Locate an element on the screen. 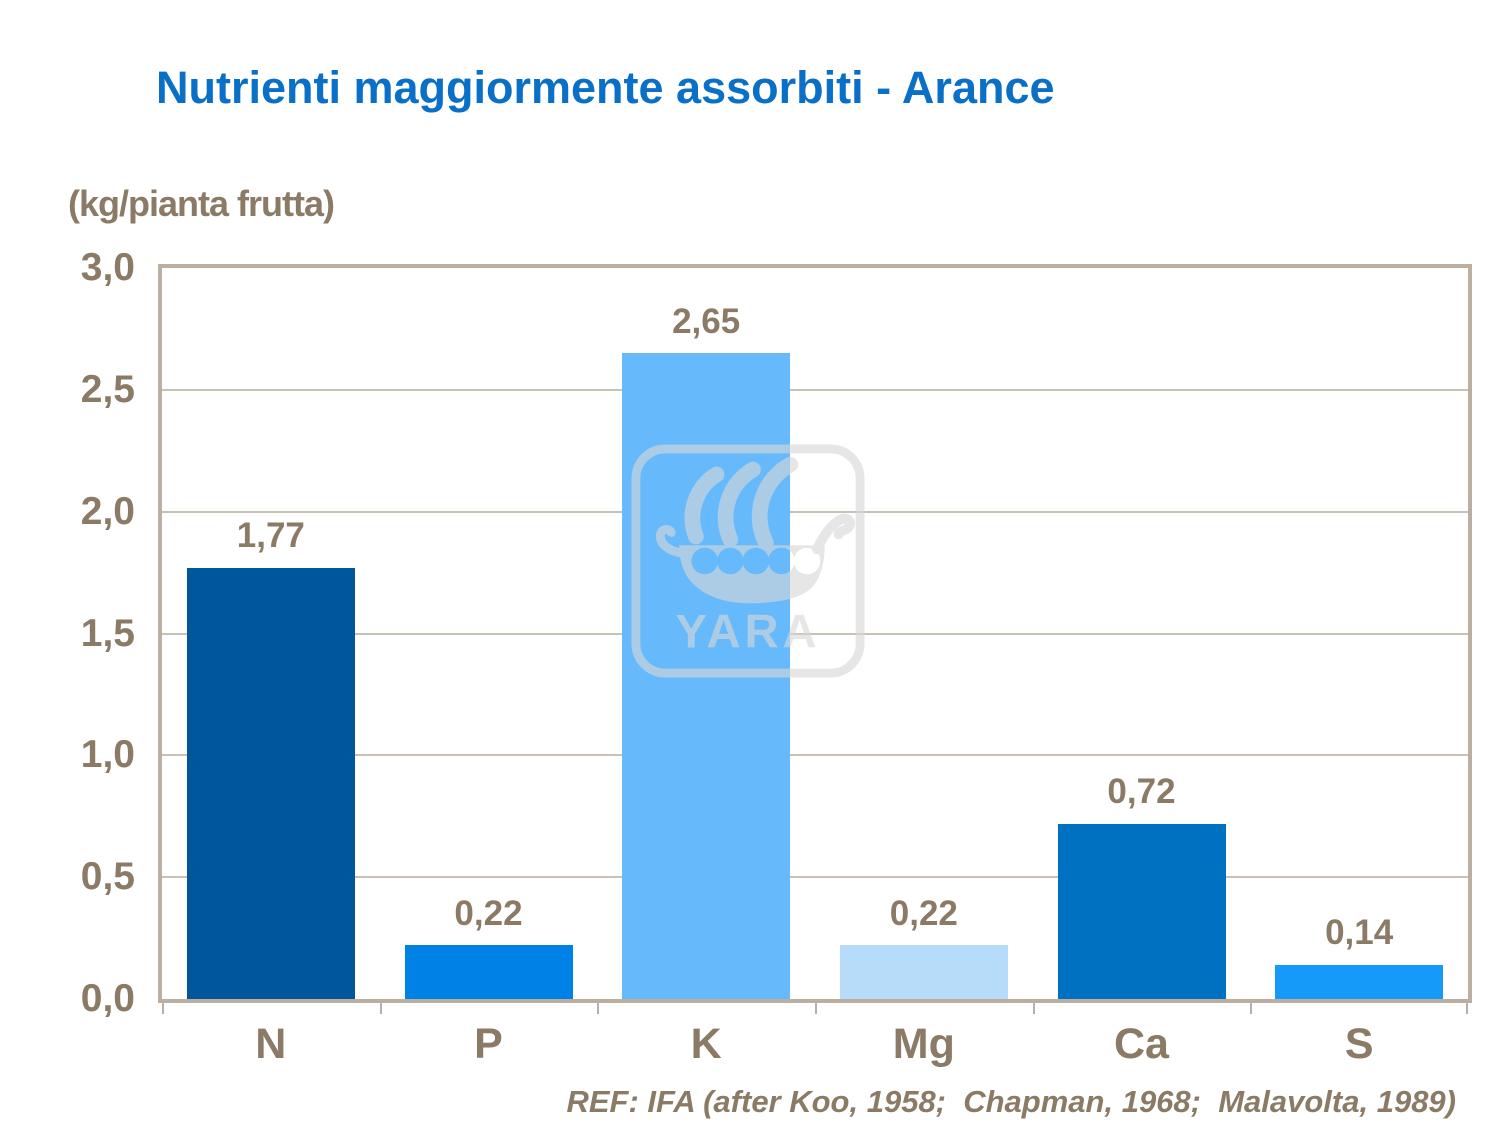  bar-Ca is located at coordinates (1141, 911).